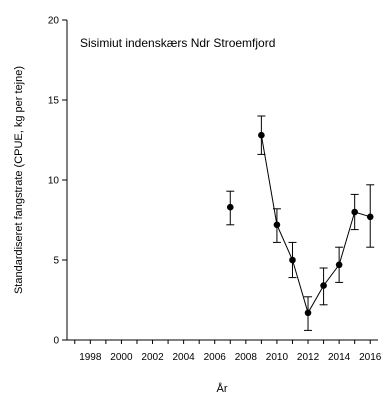 The height and width of the screenshot is (394, 388). I want to click on x-tick-label: 2004, so click(184, 357).